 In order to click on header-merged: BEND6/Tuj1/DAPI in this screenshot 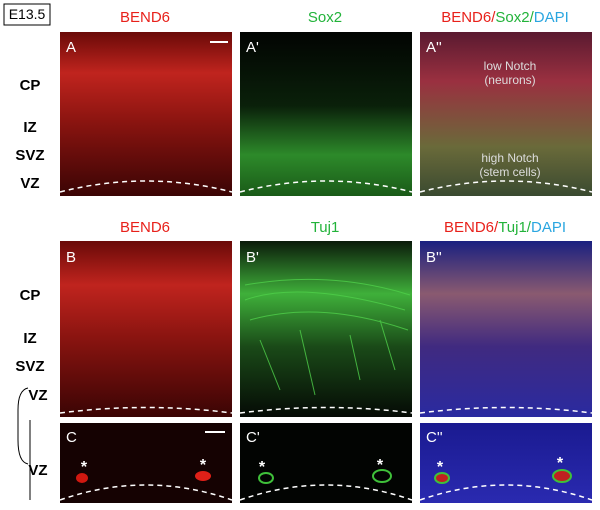, I will do `click(505, 227)`.